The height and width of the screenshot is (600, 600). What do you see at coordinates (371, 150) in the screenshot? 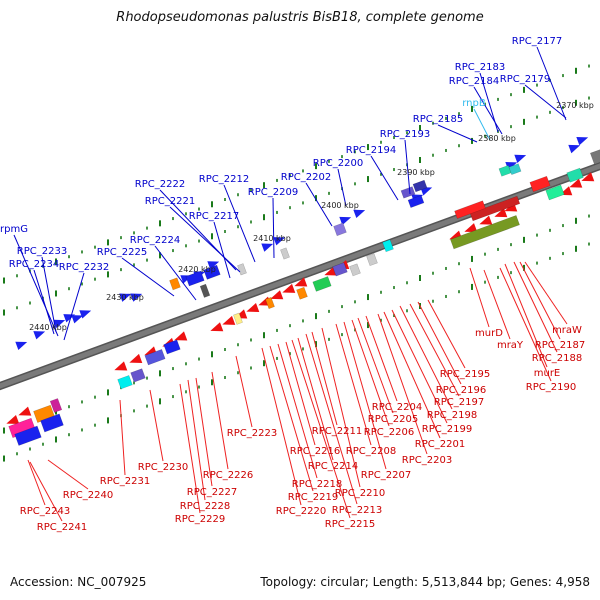
I see `gene-label-top: RPC_2194` at bounding box center [371, 150].